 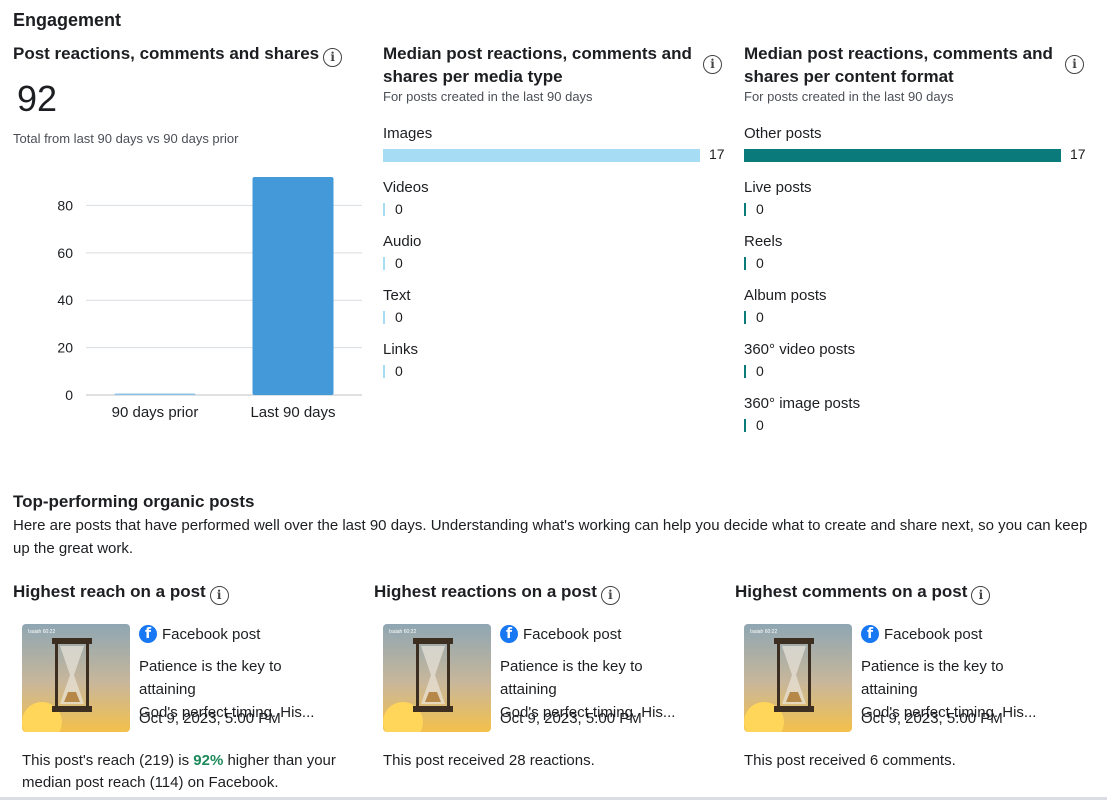 What do you see at coordinates (134, 501) in the screenshot?
I see `top-posts-section-title: Top-performing organic posts` at bounding box center [134, 501].